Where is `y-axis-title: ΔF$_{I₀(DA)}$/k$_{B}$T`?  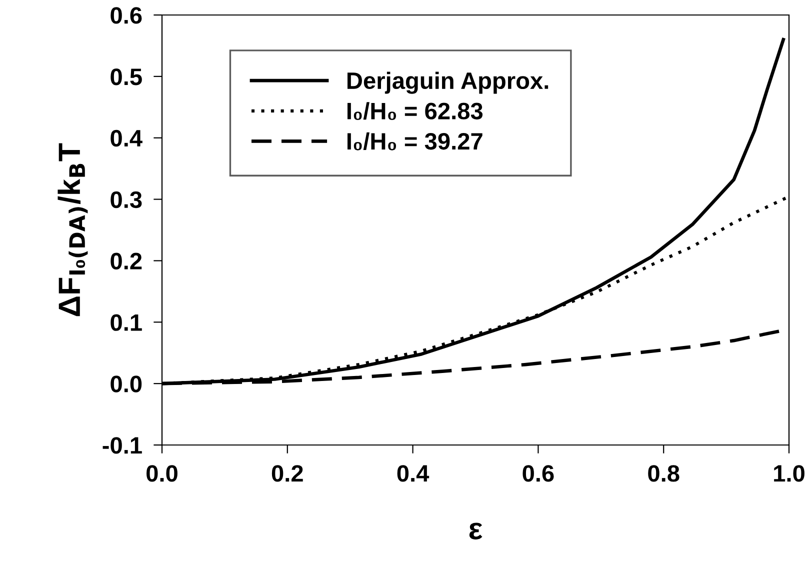 y-axis-title: ΔF$_{I₀(DA)}$/k$_{B}$T is located at coordinates (73, 229).